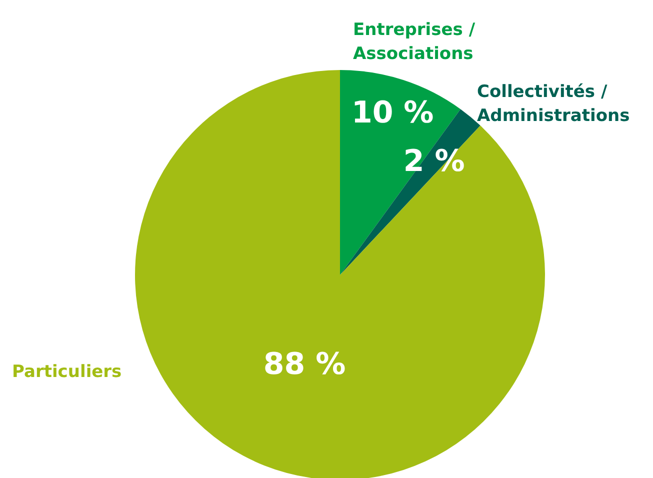  What do you see at coordinates (392, 113) in the screenshot?
I see `data-label: 10 %` at bounding box center [392, 113].